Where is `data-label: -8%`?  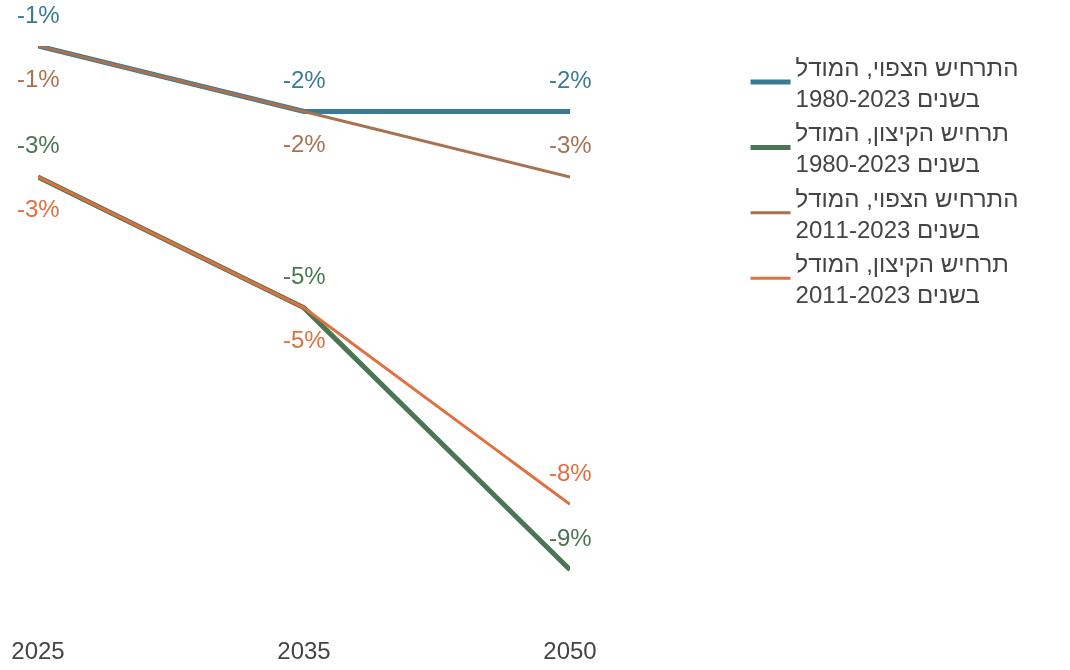 data-label: -8% is located at coordinates (570, 472).